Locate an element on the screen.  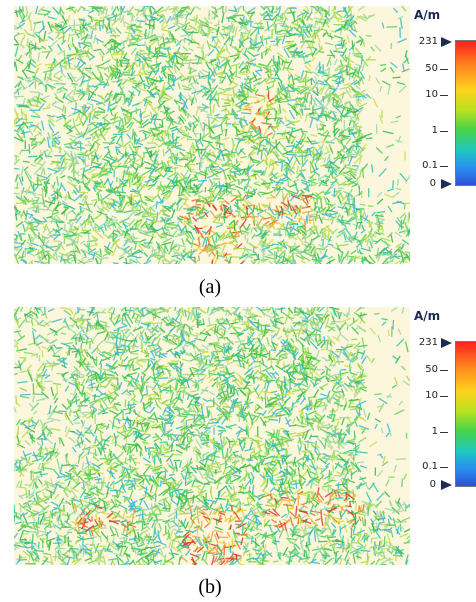
caption-a: (a) is located at coordinates (210, 287).